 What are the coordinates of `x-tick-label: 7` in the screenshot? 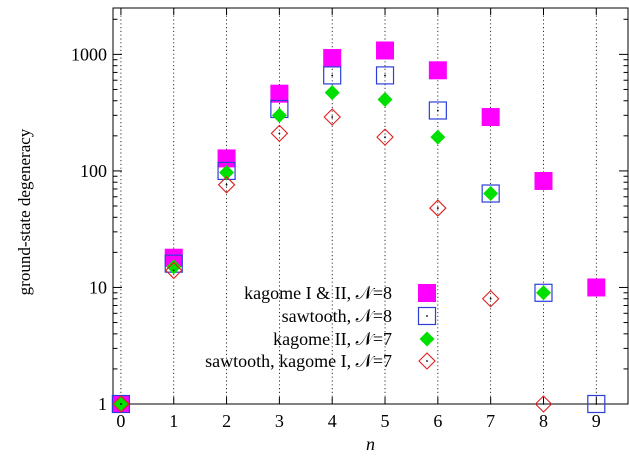 It's located at (490, 421).